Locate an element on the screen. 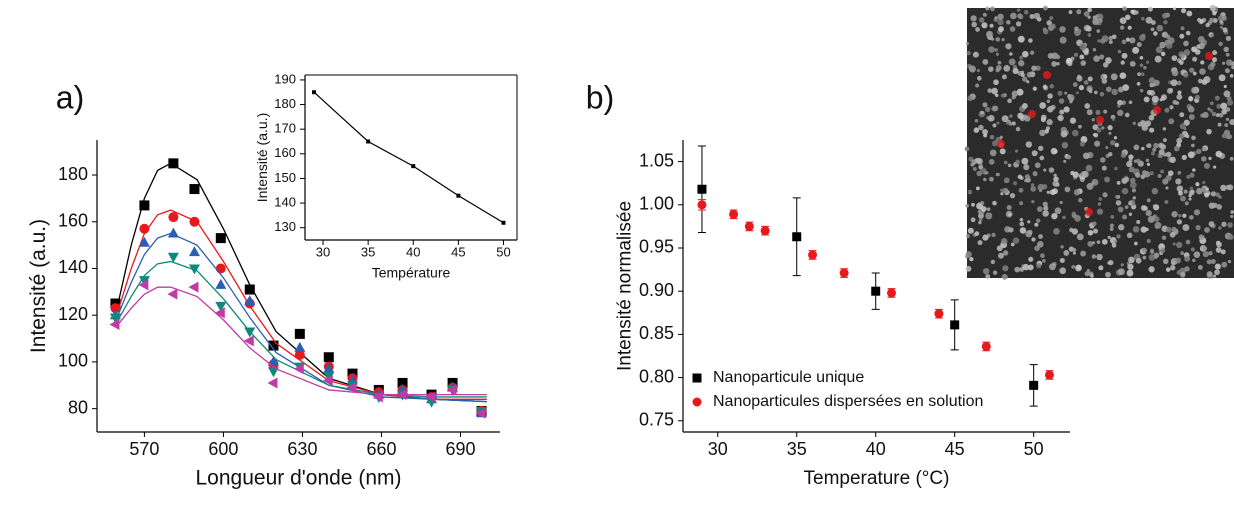 The width and height of the screenshot is (1234, 510). y-tick-label: 100 is located at coordinates (73, 361).